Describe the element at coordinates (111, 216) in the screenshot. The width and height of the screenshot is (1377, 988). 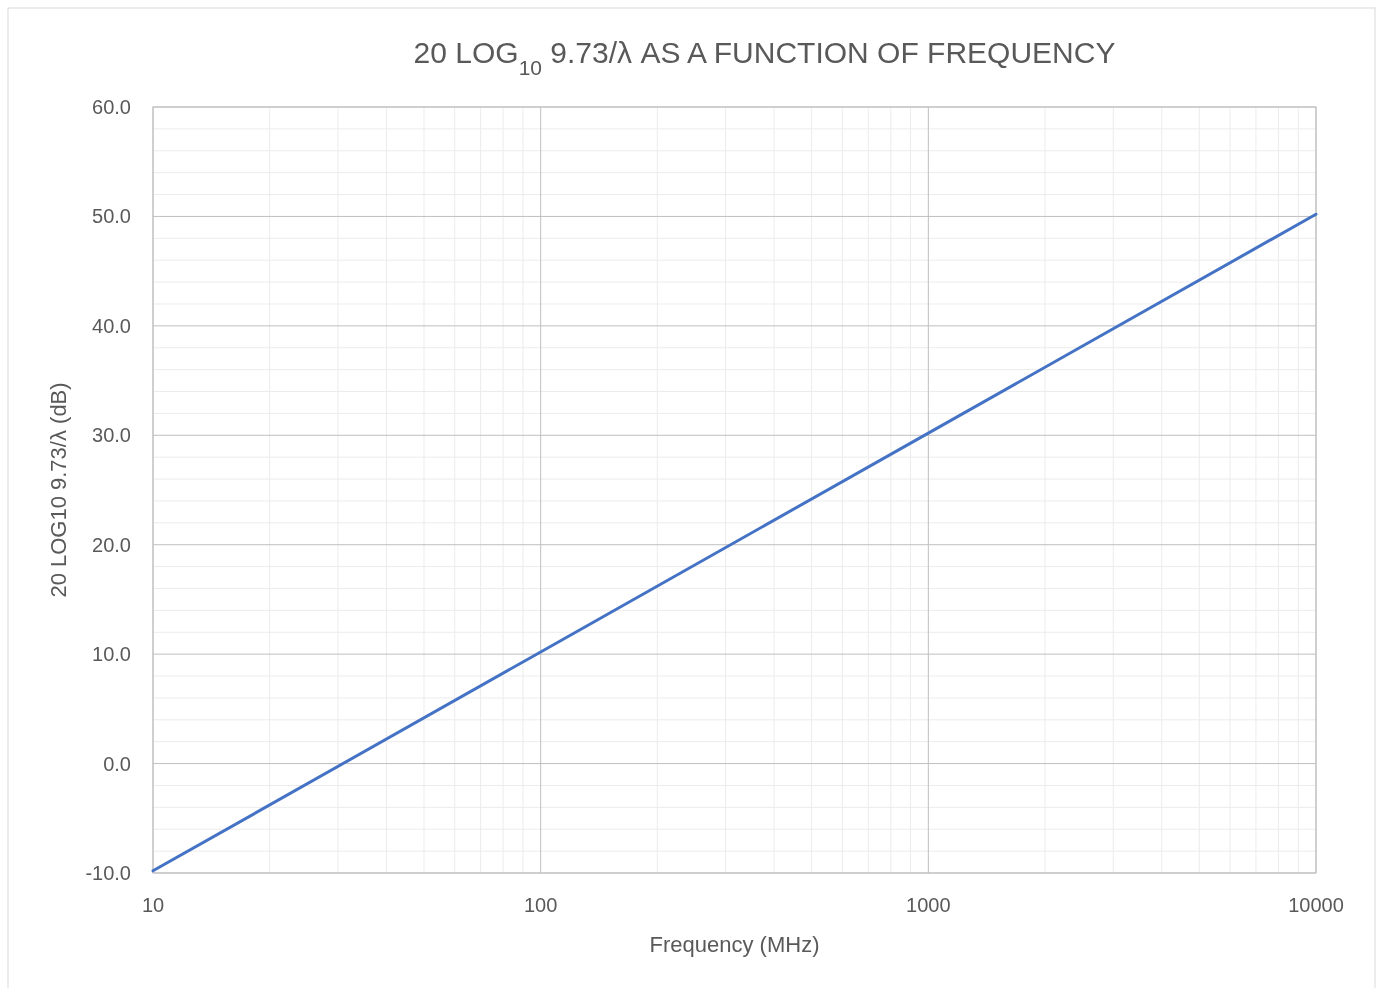
I see `y-tick-label: 50.0` at that location.